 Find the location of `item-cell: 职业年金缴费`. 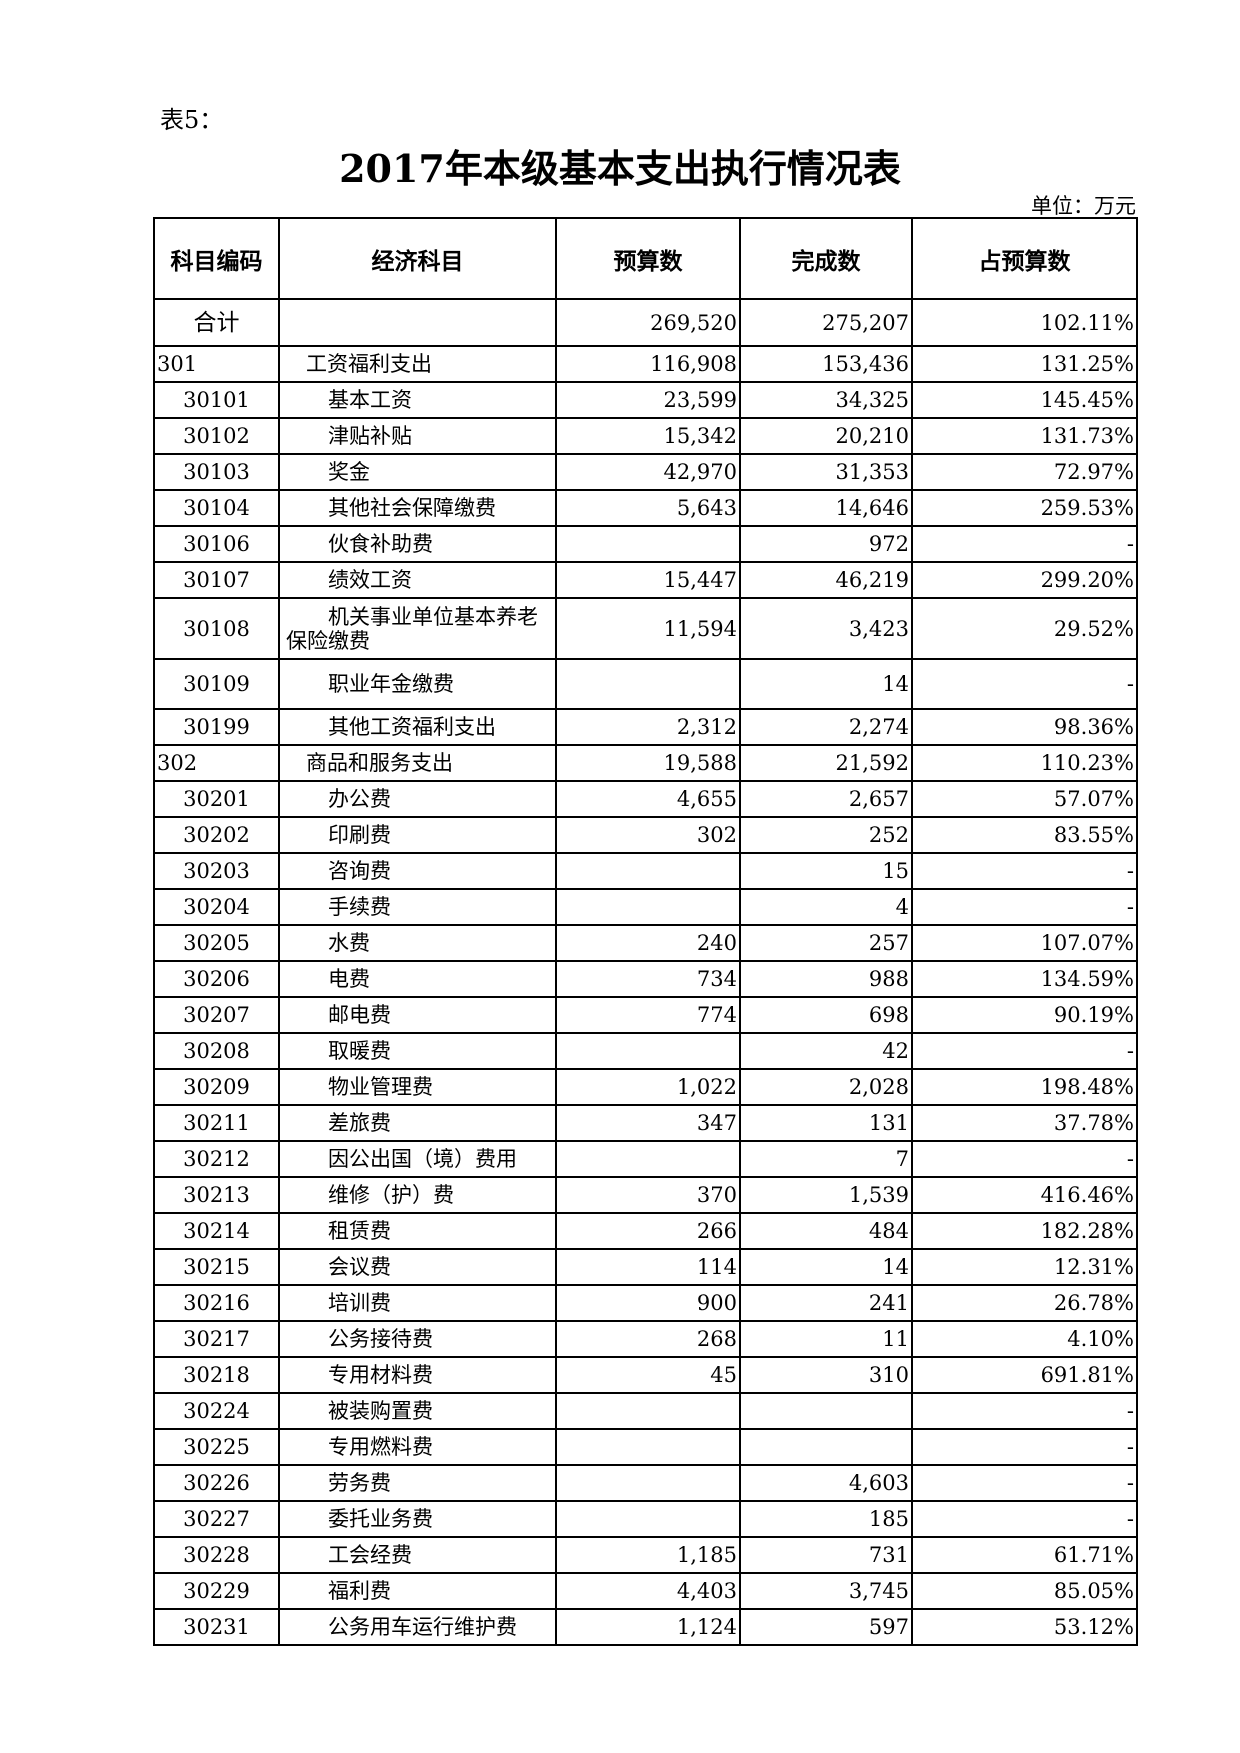

item-cell: 职业年金缴费 is located at coordinates (417, 684).